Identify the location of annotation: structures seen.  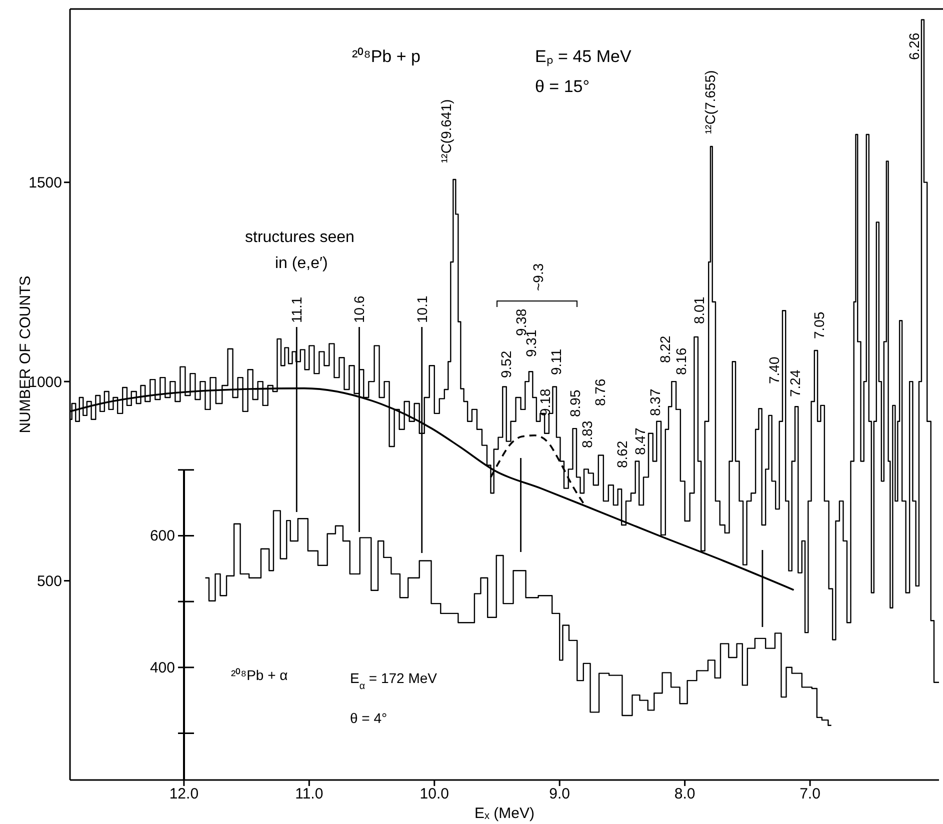
(299, 237).